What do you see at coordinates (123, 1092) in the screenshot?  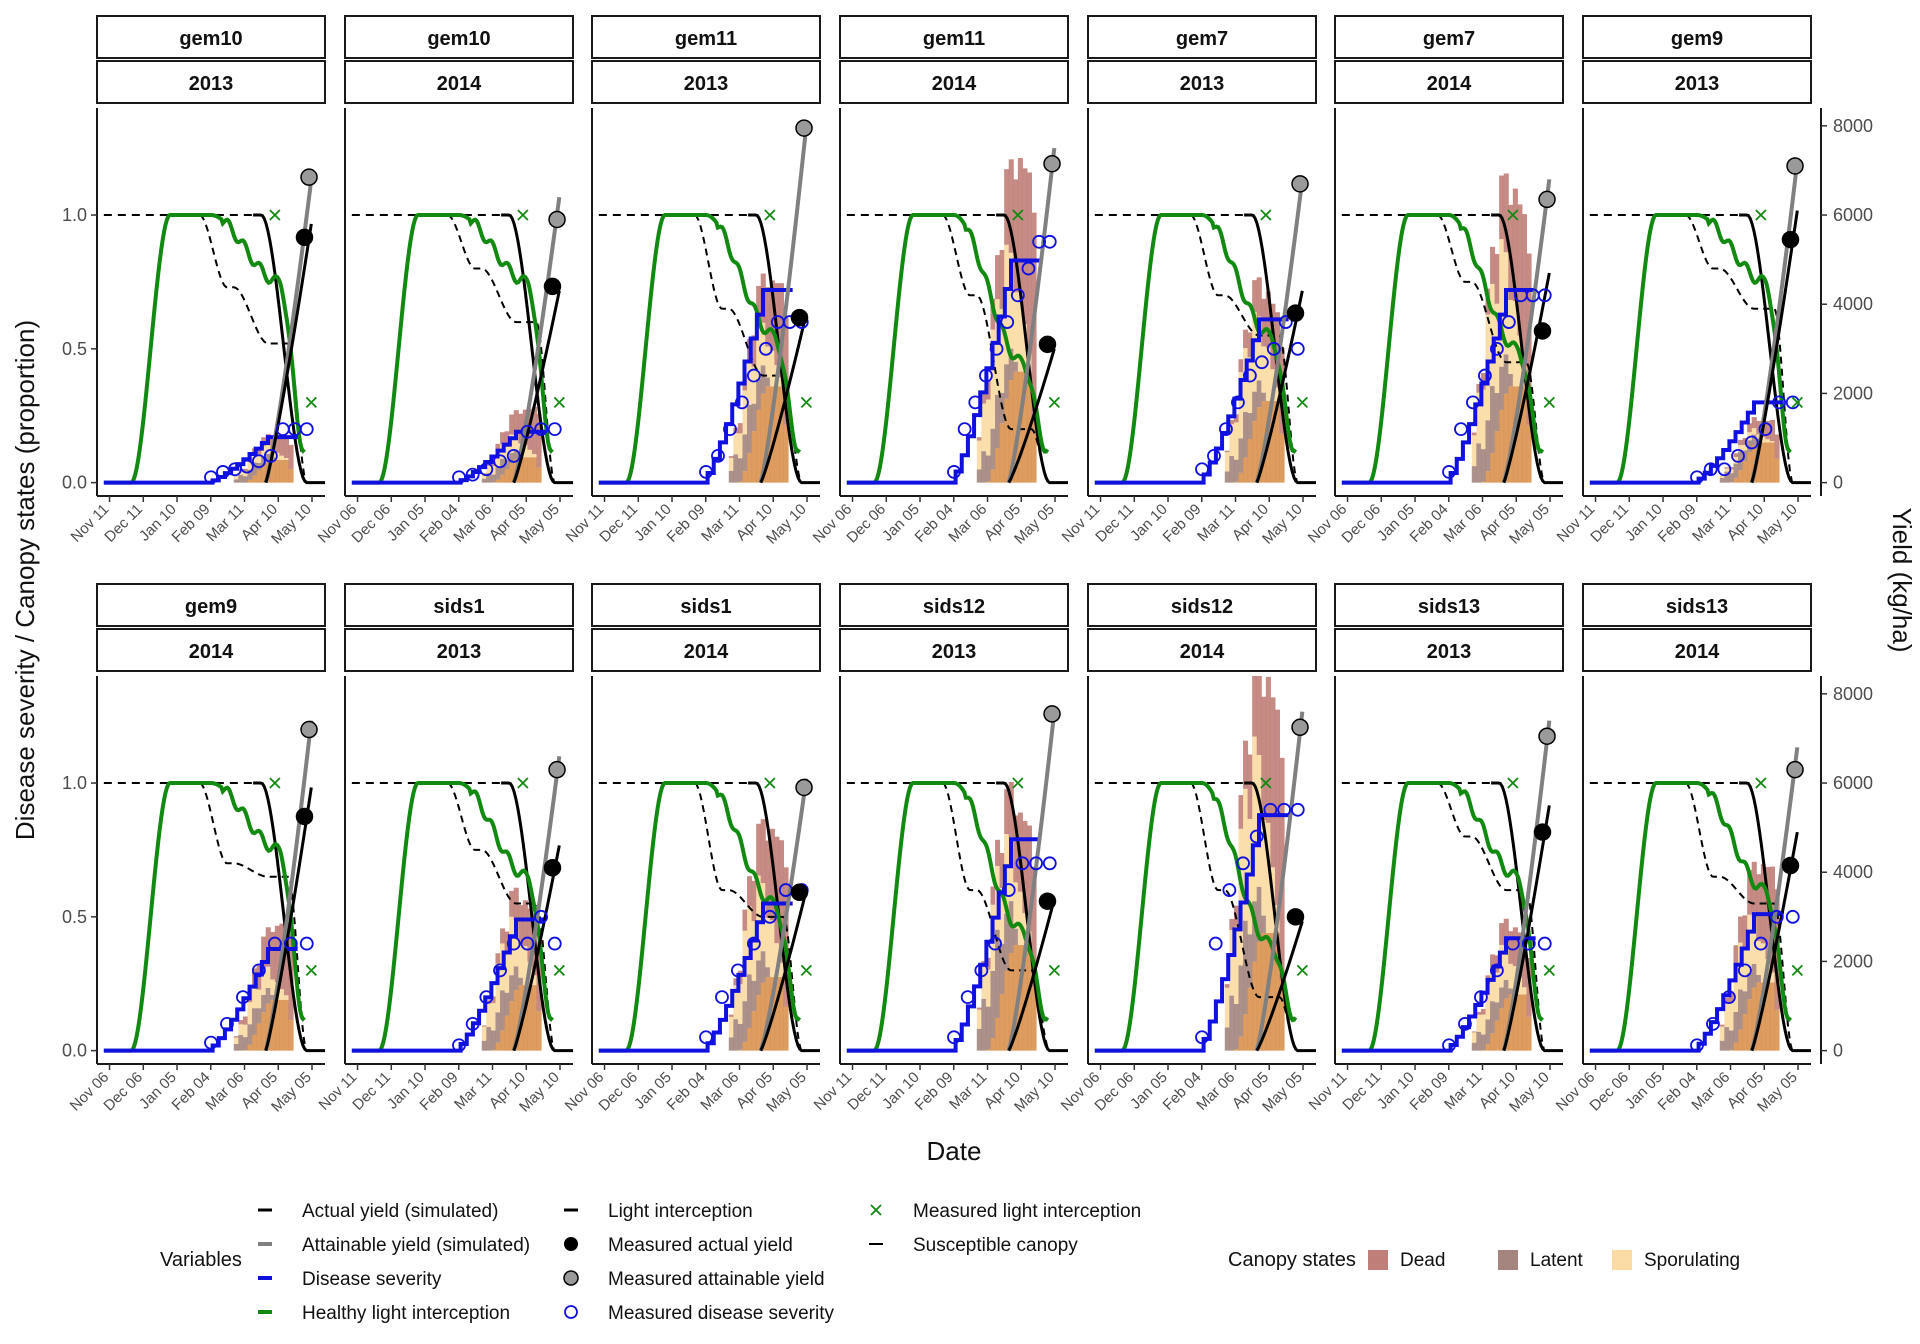 I see `x-tick-label: Dec 06` at bounding box center [123, 1092].